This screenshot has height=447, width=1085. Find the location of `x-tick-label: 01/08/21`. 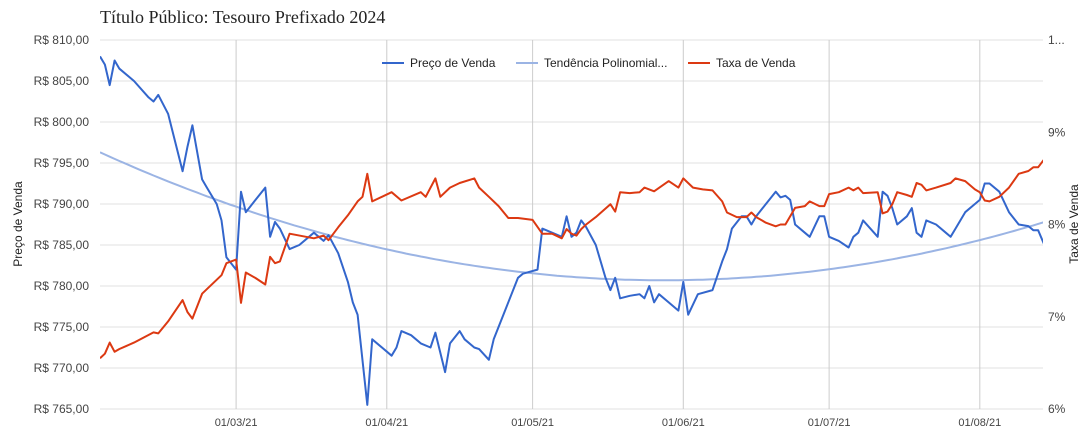

x-tick-label: 01/08/21 is located at coordinates (979, 423).